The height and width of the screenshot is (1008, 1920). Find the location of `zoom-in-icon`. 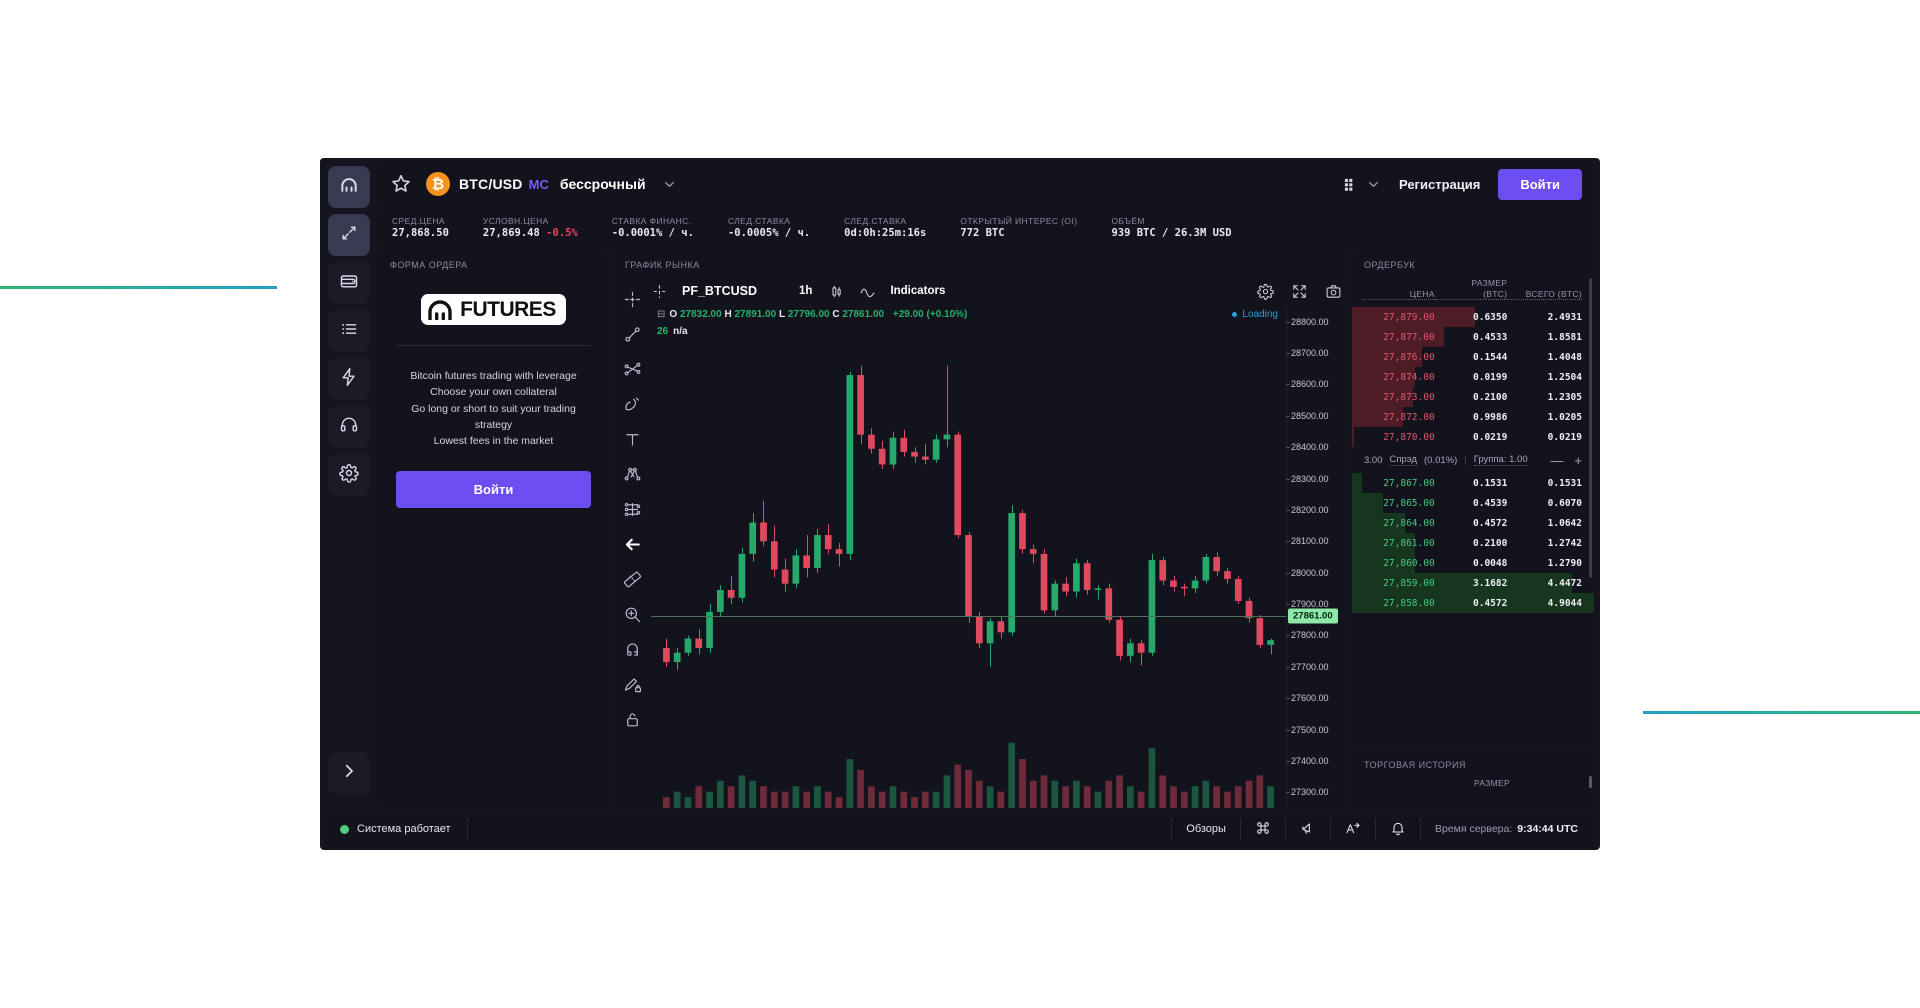

zoom-in-icon is located at coordinates (632, 614).